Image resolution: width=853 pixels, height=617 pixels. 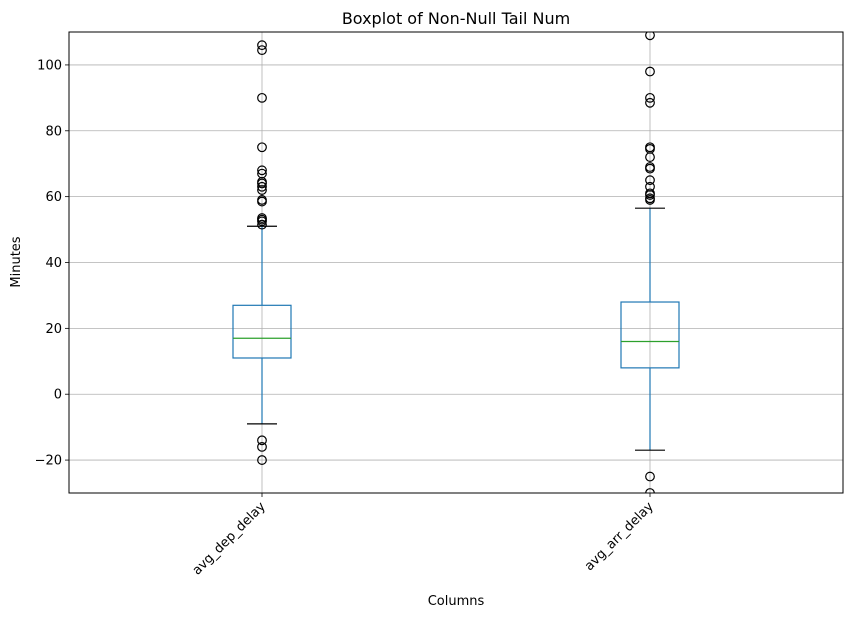 What do you see at coordinates (16, 261) in the screenshot?
I see `y-axis-label: Minutes` at bounding box center [16, 261].